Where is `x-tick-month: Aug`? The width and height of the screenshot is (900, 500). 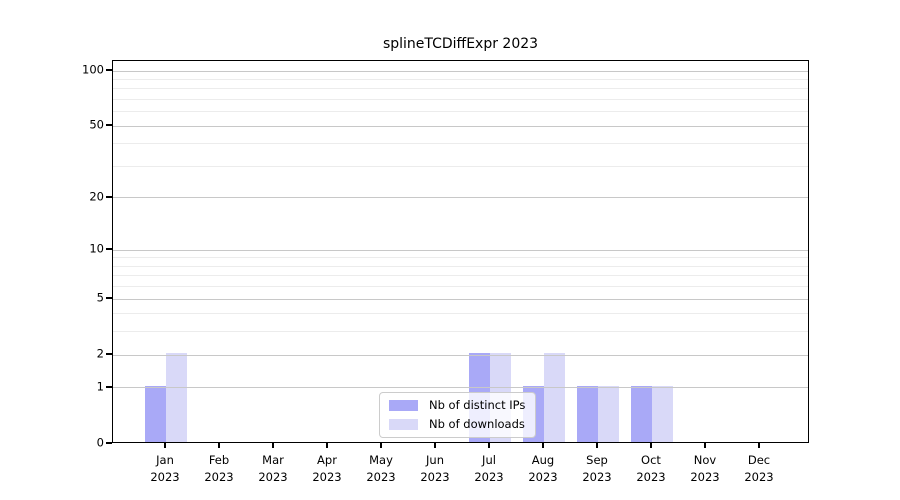
x-tick-month: Aug is located at coordinates (543, 460).